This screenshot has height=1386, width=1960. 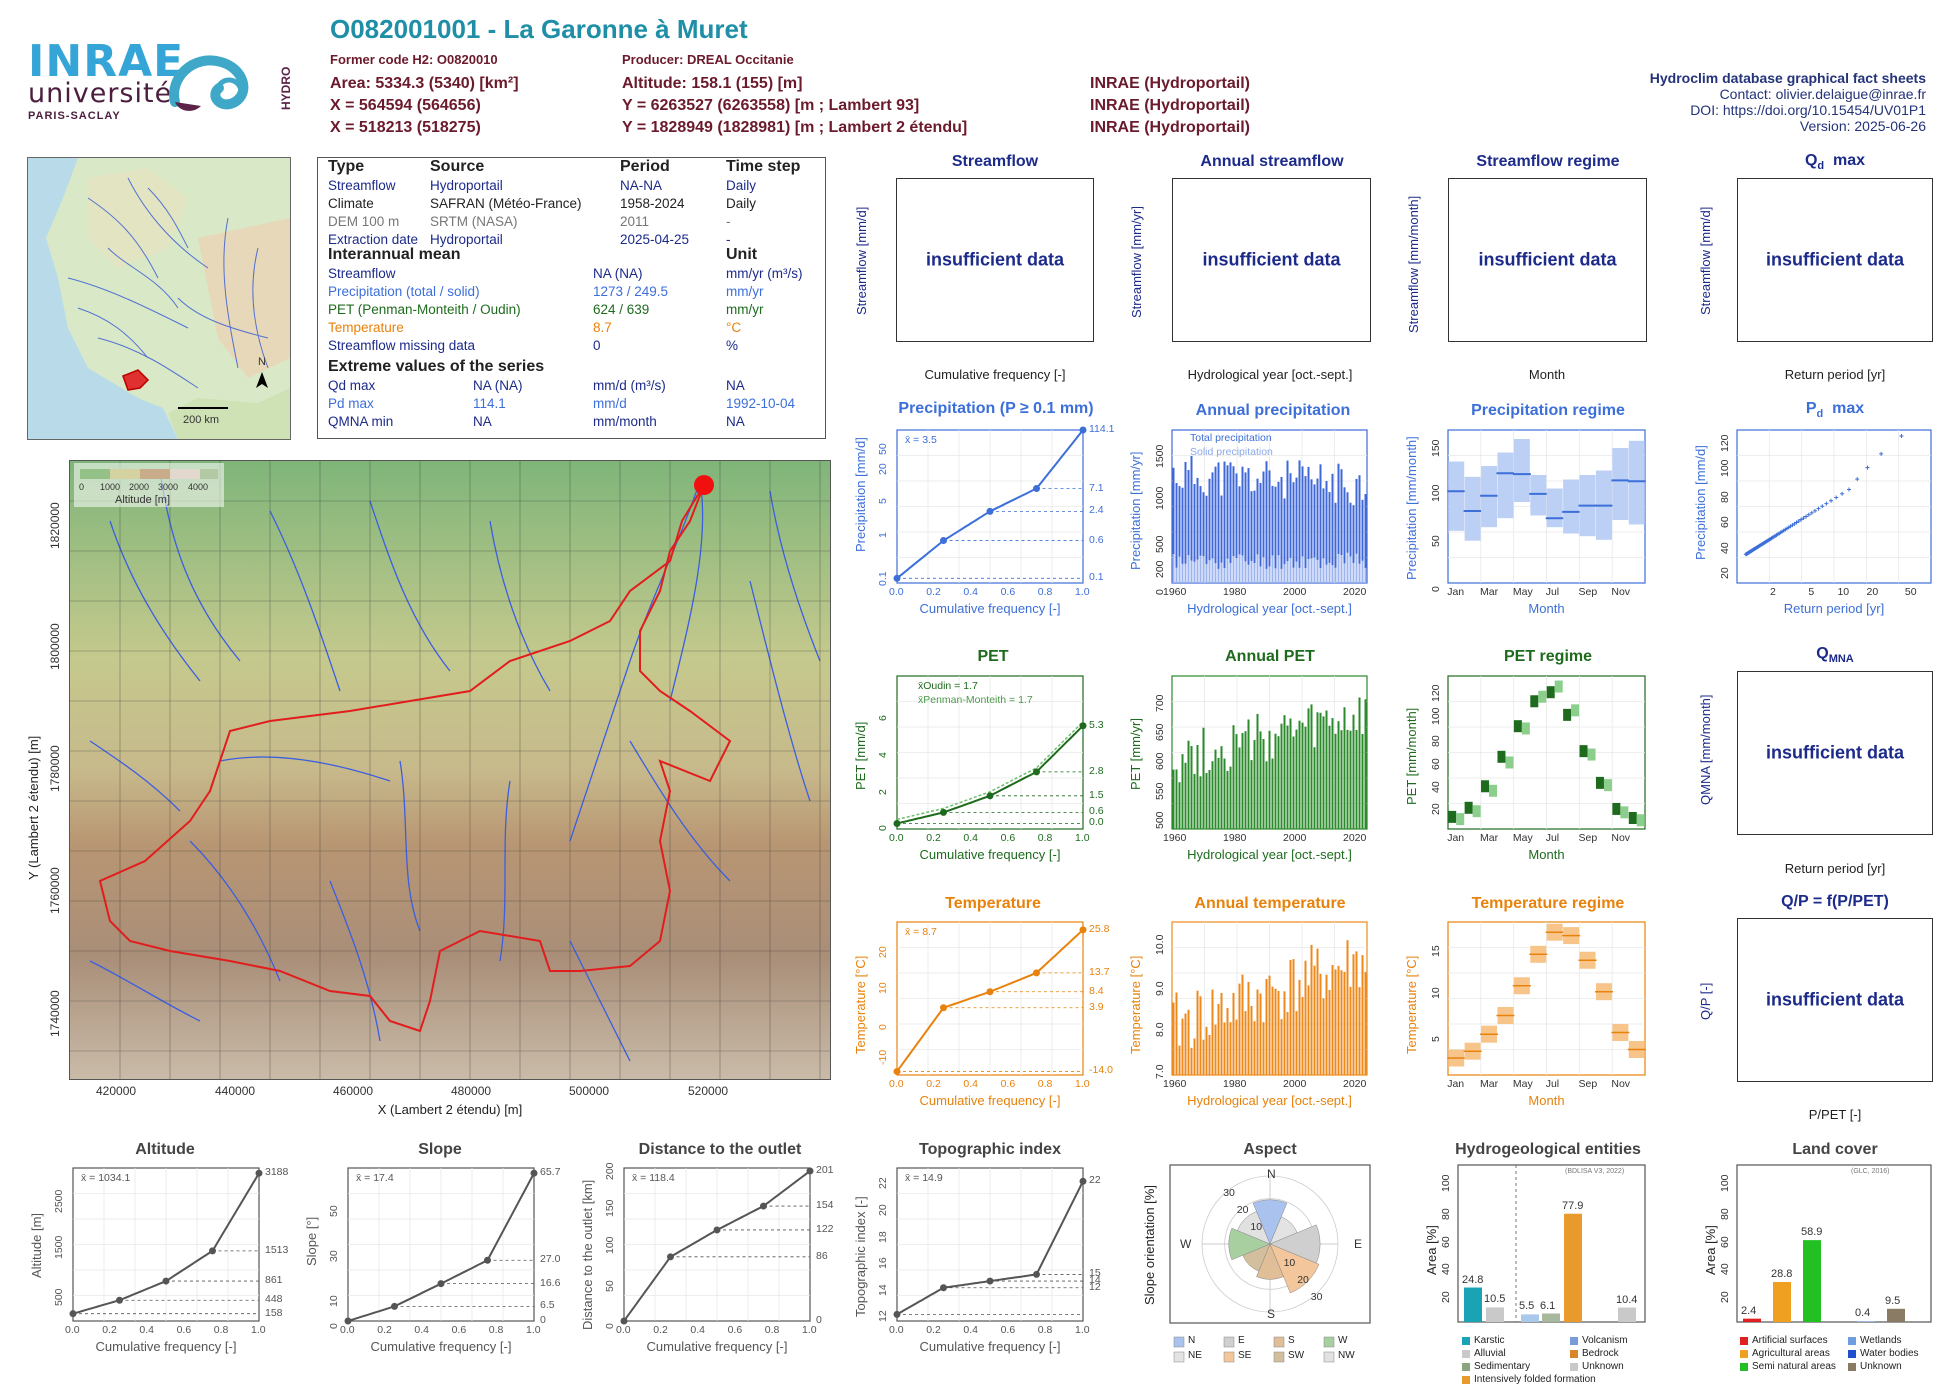 What do you see at coordinates (720, 1149) in the screenshot?
I see `distance-title: Distance to the outlet` at bounding box center [720, 1149].